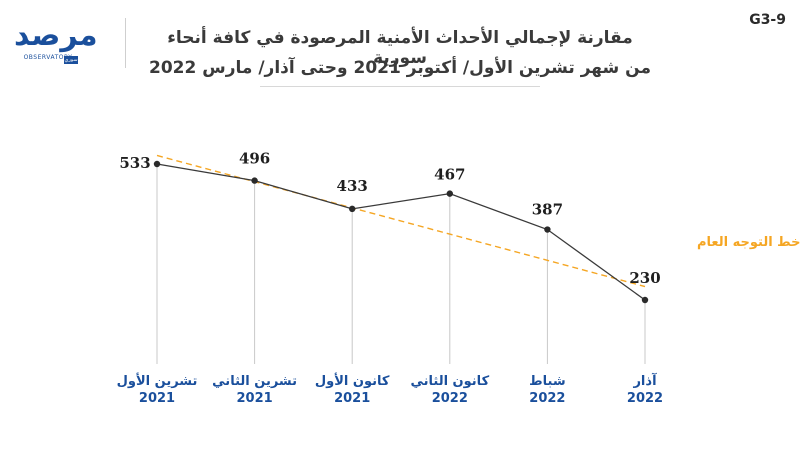 Image resolution: width=800 pixels, height=450 pixels. Describe the element at coordinates (254, 159) in the screenshot. I see `value-label: 496` at that location.